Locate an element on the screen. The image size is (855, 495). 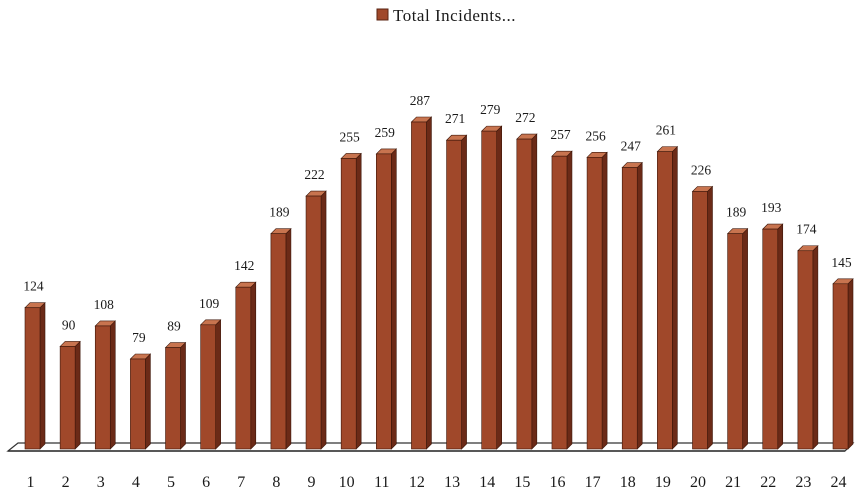
data-label-11: 259 is located at coordinates (385, 132).